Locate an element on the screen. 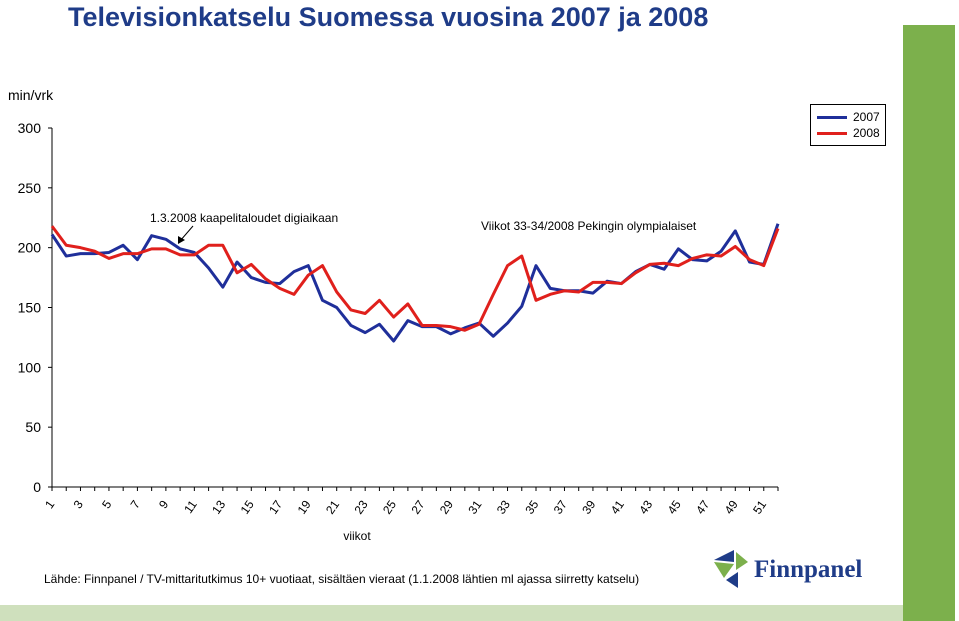 This screenshot has height=621, width=959. x-tick-label: 21 is located at coordinates (332, 506).